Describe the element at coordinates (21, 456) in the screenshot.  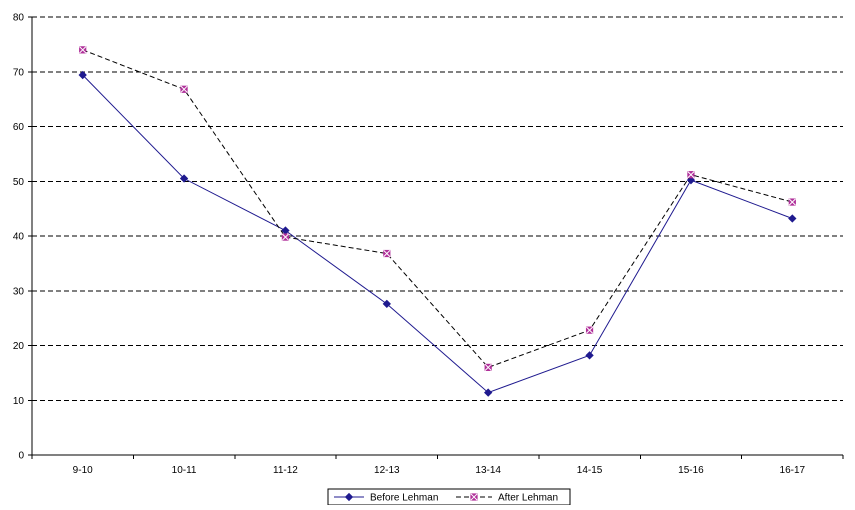
I see `y-tick-label: 0` at that location.